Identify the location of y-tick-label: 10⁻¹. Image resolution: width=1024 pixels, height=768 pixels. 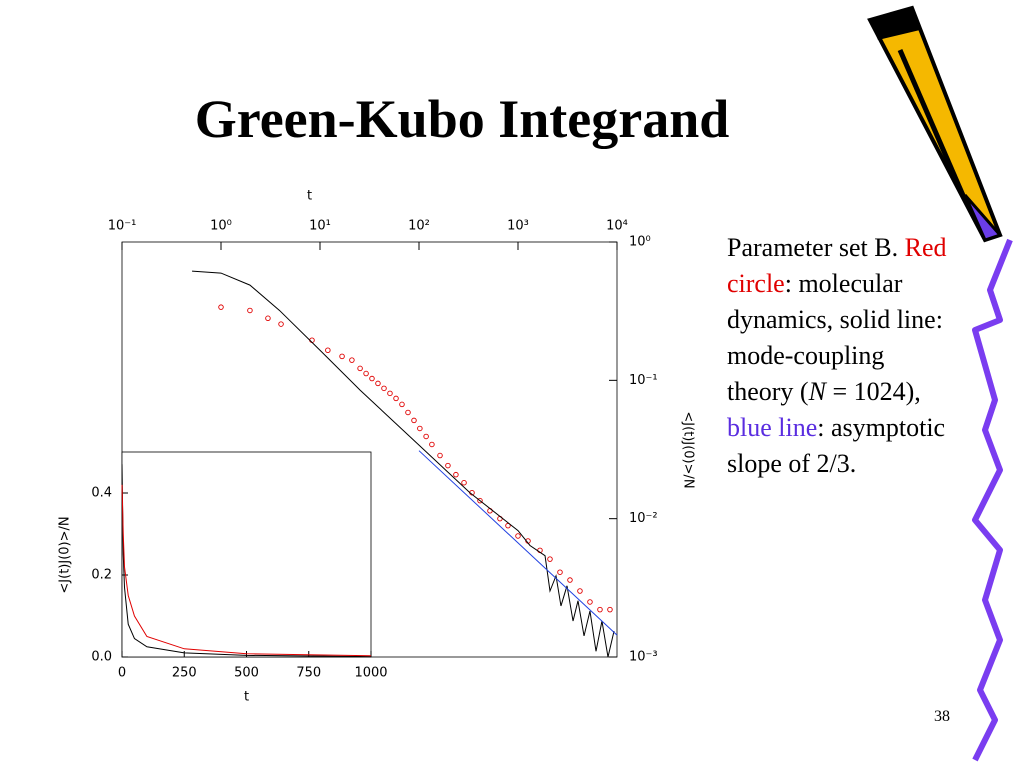
(643, 380).